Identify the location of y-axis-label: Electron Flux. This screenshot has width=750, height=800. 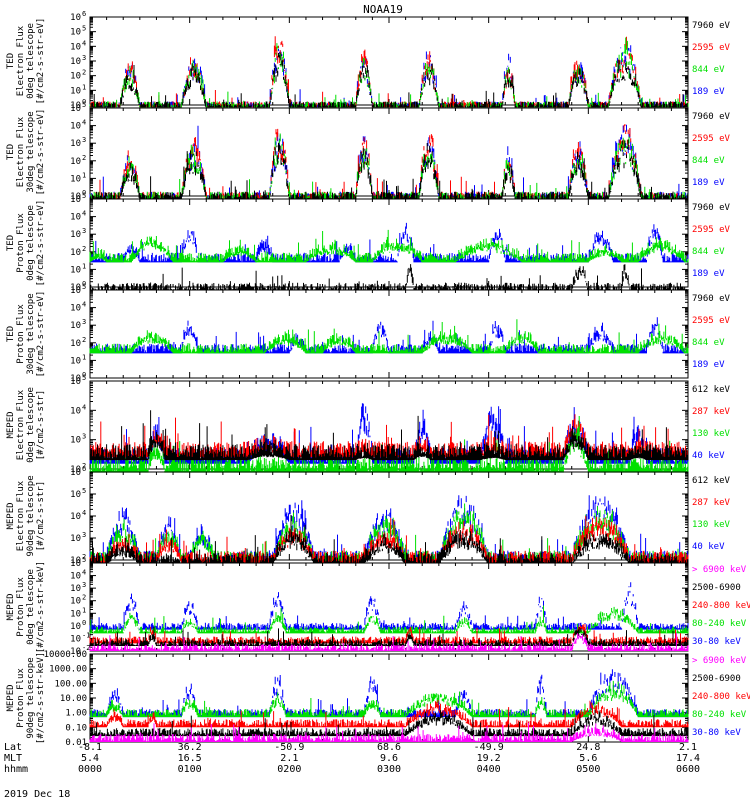
(21, 515).